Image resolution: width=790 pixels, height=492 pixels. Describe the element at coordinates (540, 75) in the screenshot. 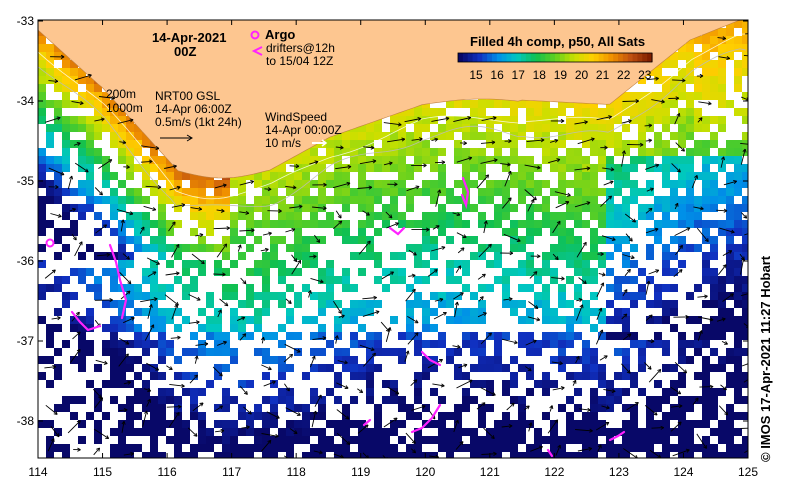

I see `colorbar-tick-label: 18` at that location.